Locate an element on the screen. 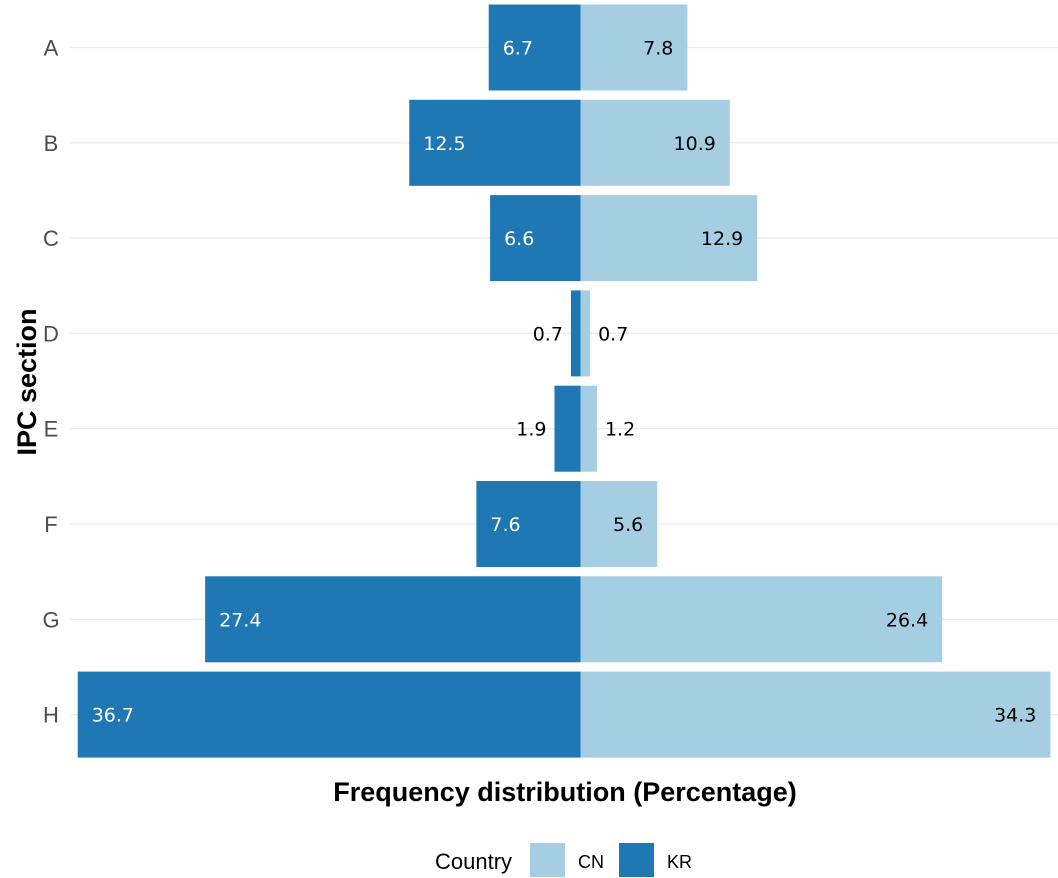 The width and height of the screenshot is (1058, 878). y-tick-label: D is located at coordinates (51, 333).